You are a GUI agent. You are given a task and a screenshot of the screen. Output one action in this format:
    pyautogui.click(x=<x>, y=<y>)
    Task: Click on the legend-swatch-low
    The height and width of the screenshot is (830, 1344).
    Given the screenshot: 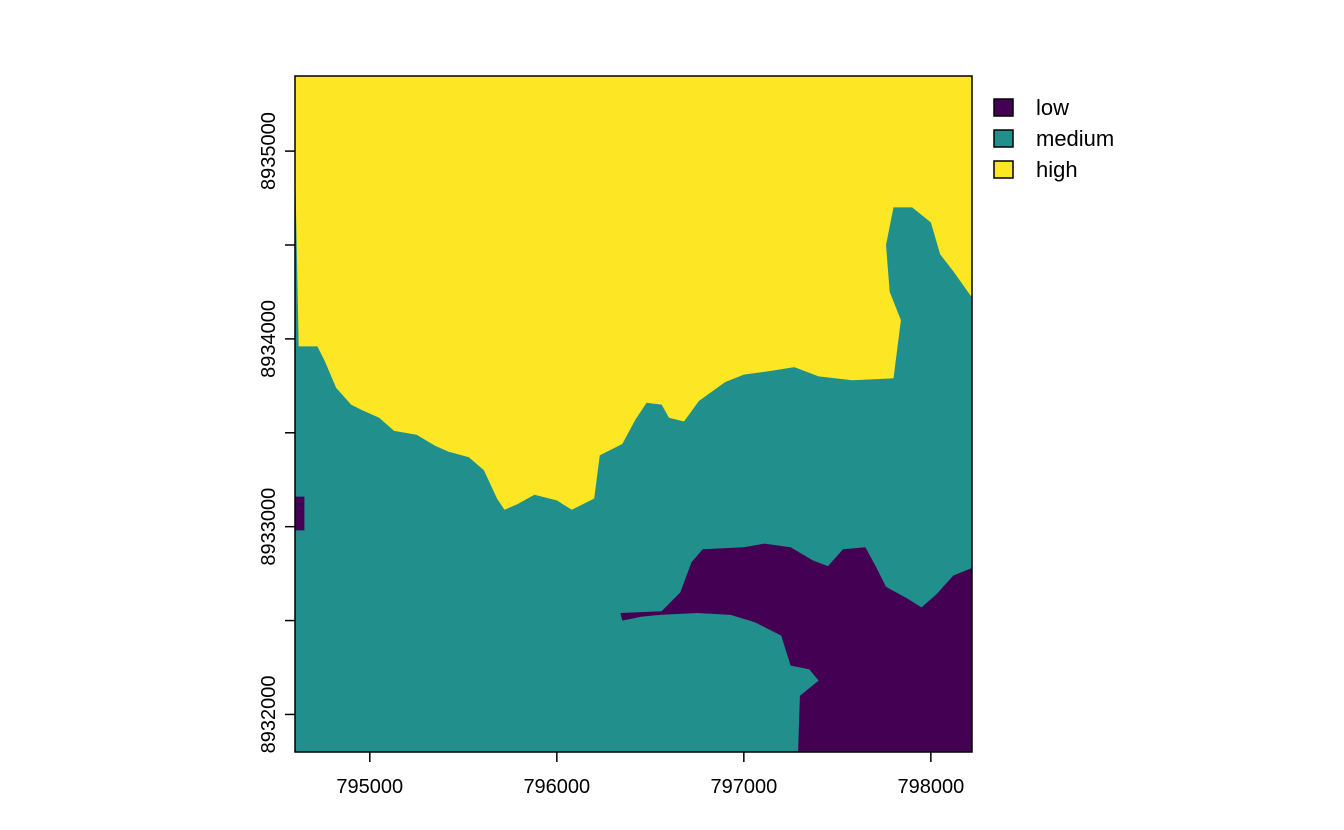 What is the action you would take?
    pyautogui.click(x=1003, y=107)
    